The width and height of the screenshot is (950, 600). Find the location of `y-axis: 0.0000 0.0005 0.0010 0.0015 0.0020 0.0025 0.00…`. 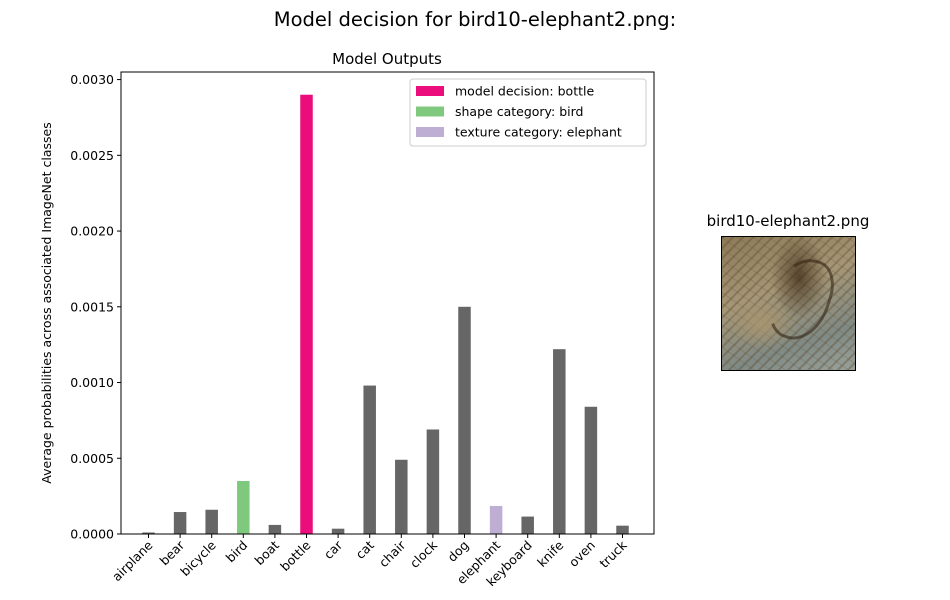

y-axis: 0.0000 0.0005 0.0010 0.0015 0.0020 0.0025 0.00… is located at coordinates (95, 307).